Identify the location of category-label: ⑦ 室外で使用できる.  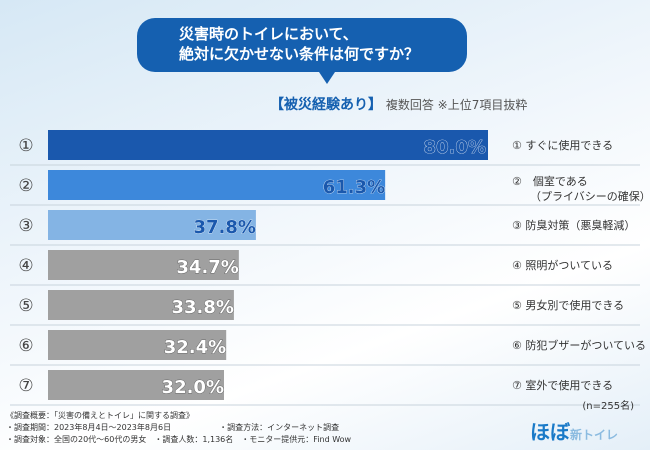
(562, 385).